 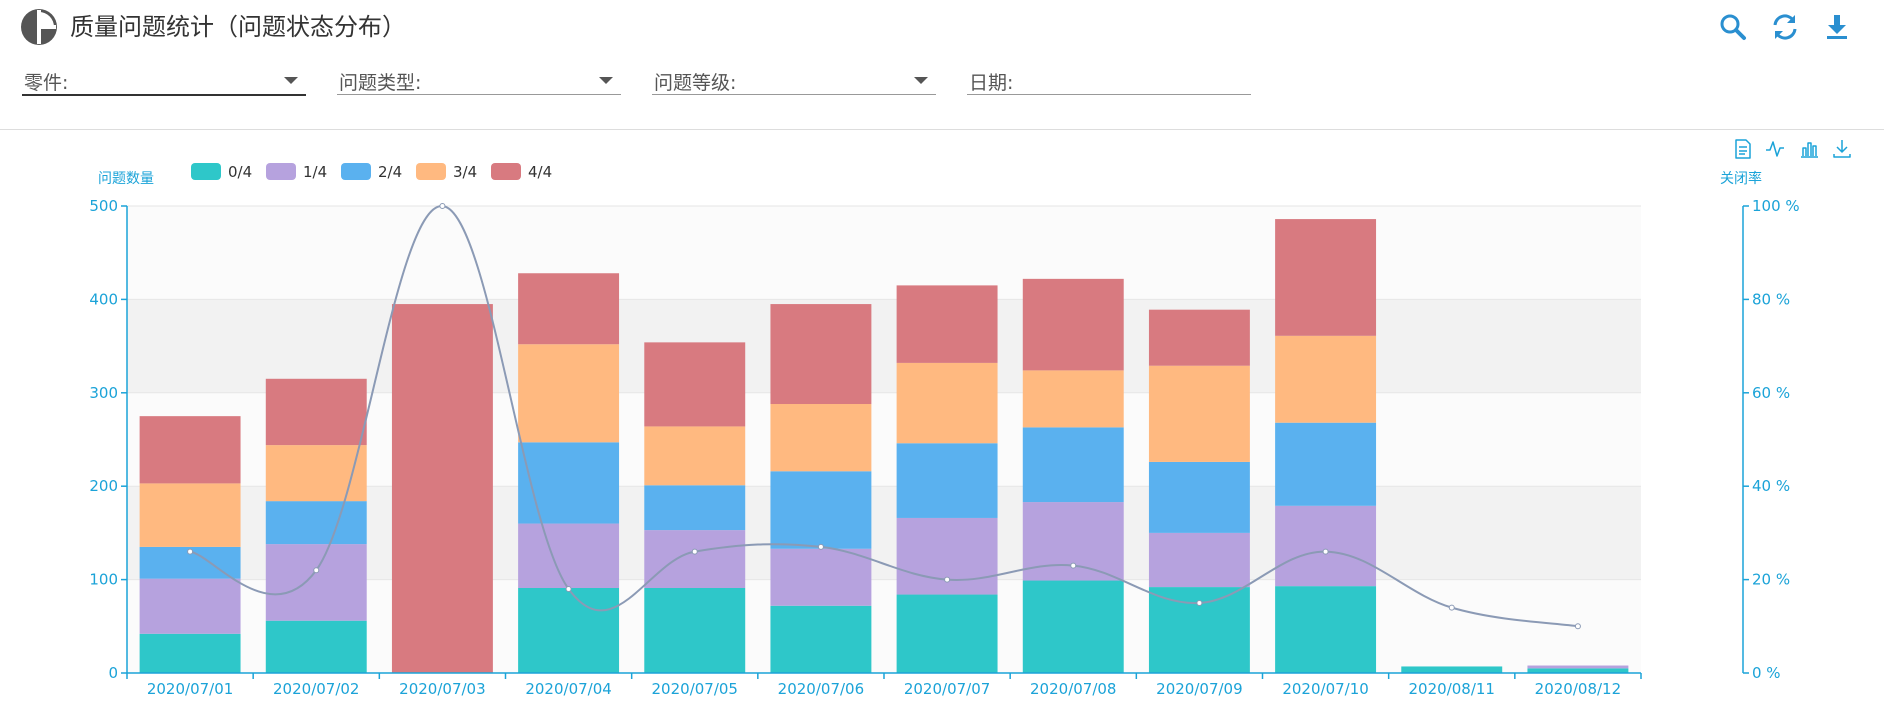 I want to click on right-y-tick-label: 100 %, so click(x=1776, y=206).